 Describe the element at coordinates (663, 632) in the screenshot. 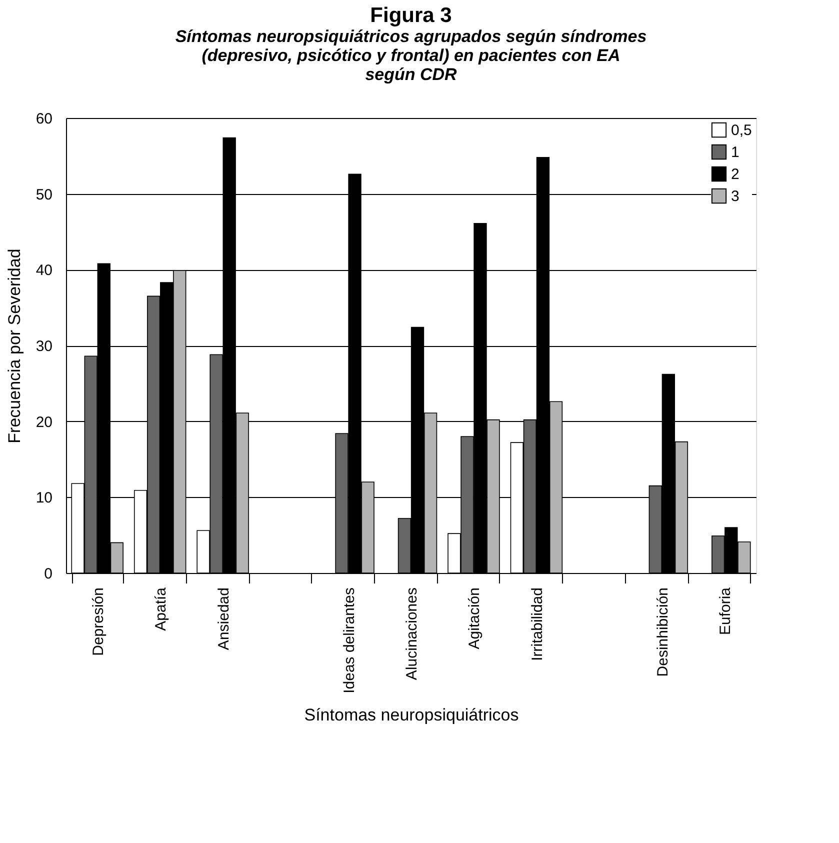

I see `x-tick-label: Desinhibición` at that location.